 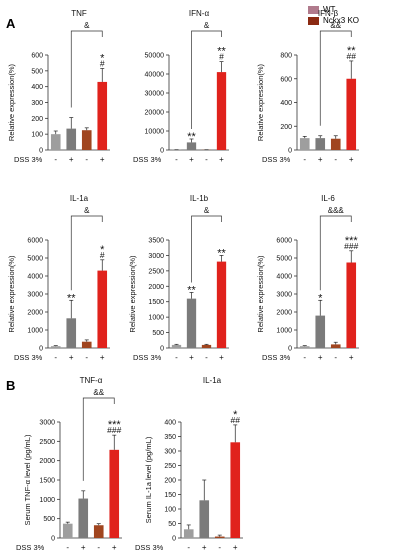 What do you see at coordinates (49, 519) in the screenshot?
I see `chart7-y-tick-label: 500` at bounding box center [49, 519].